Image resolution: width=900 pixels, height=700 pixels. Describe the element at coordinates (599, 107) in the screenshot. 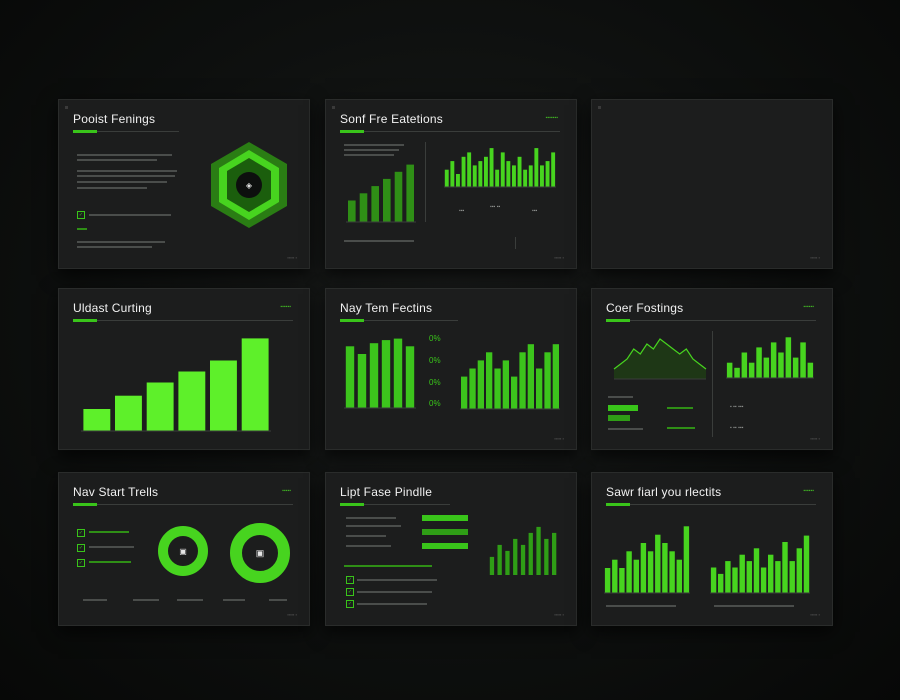

I see `corner-dot` at that location.